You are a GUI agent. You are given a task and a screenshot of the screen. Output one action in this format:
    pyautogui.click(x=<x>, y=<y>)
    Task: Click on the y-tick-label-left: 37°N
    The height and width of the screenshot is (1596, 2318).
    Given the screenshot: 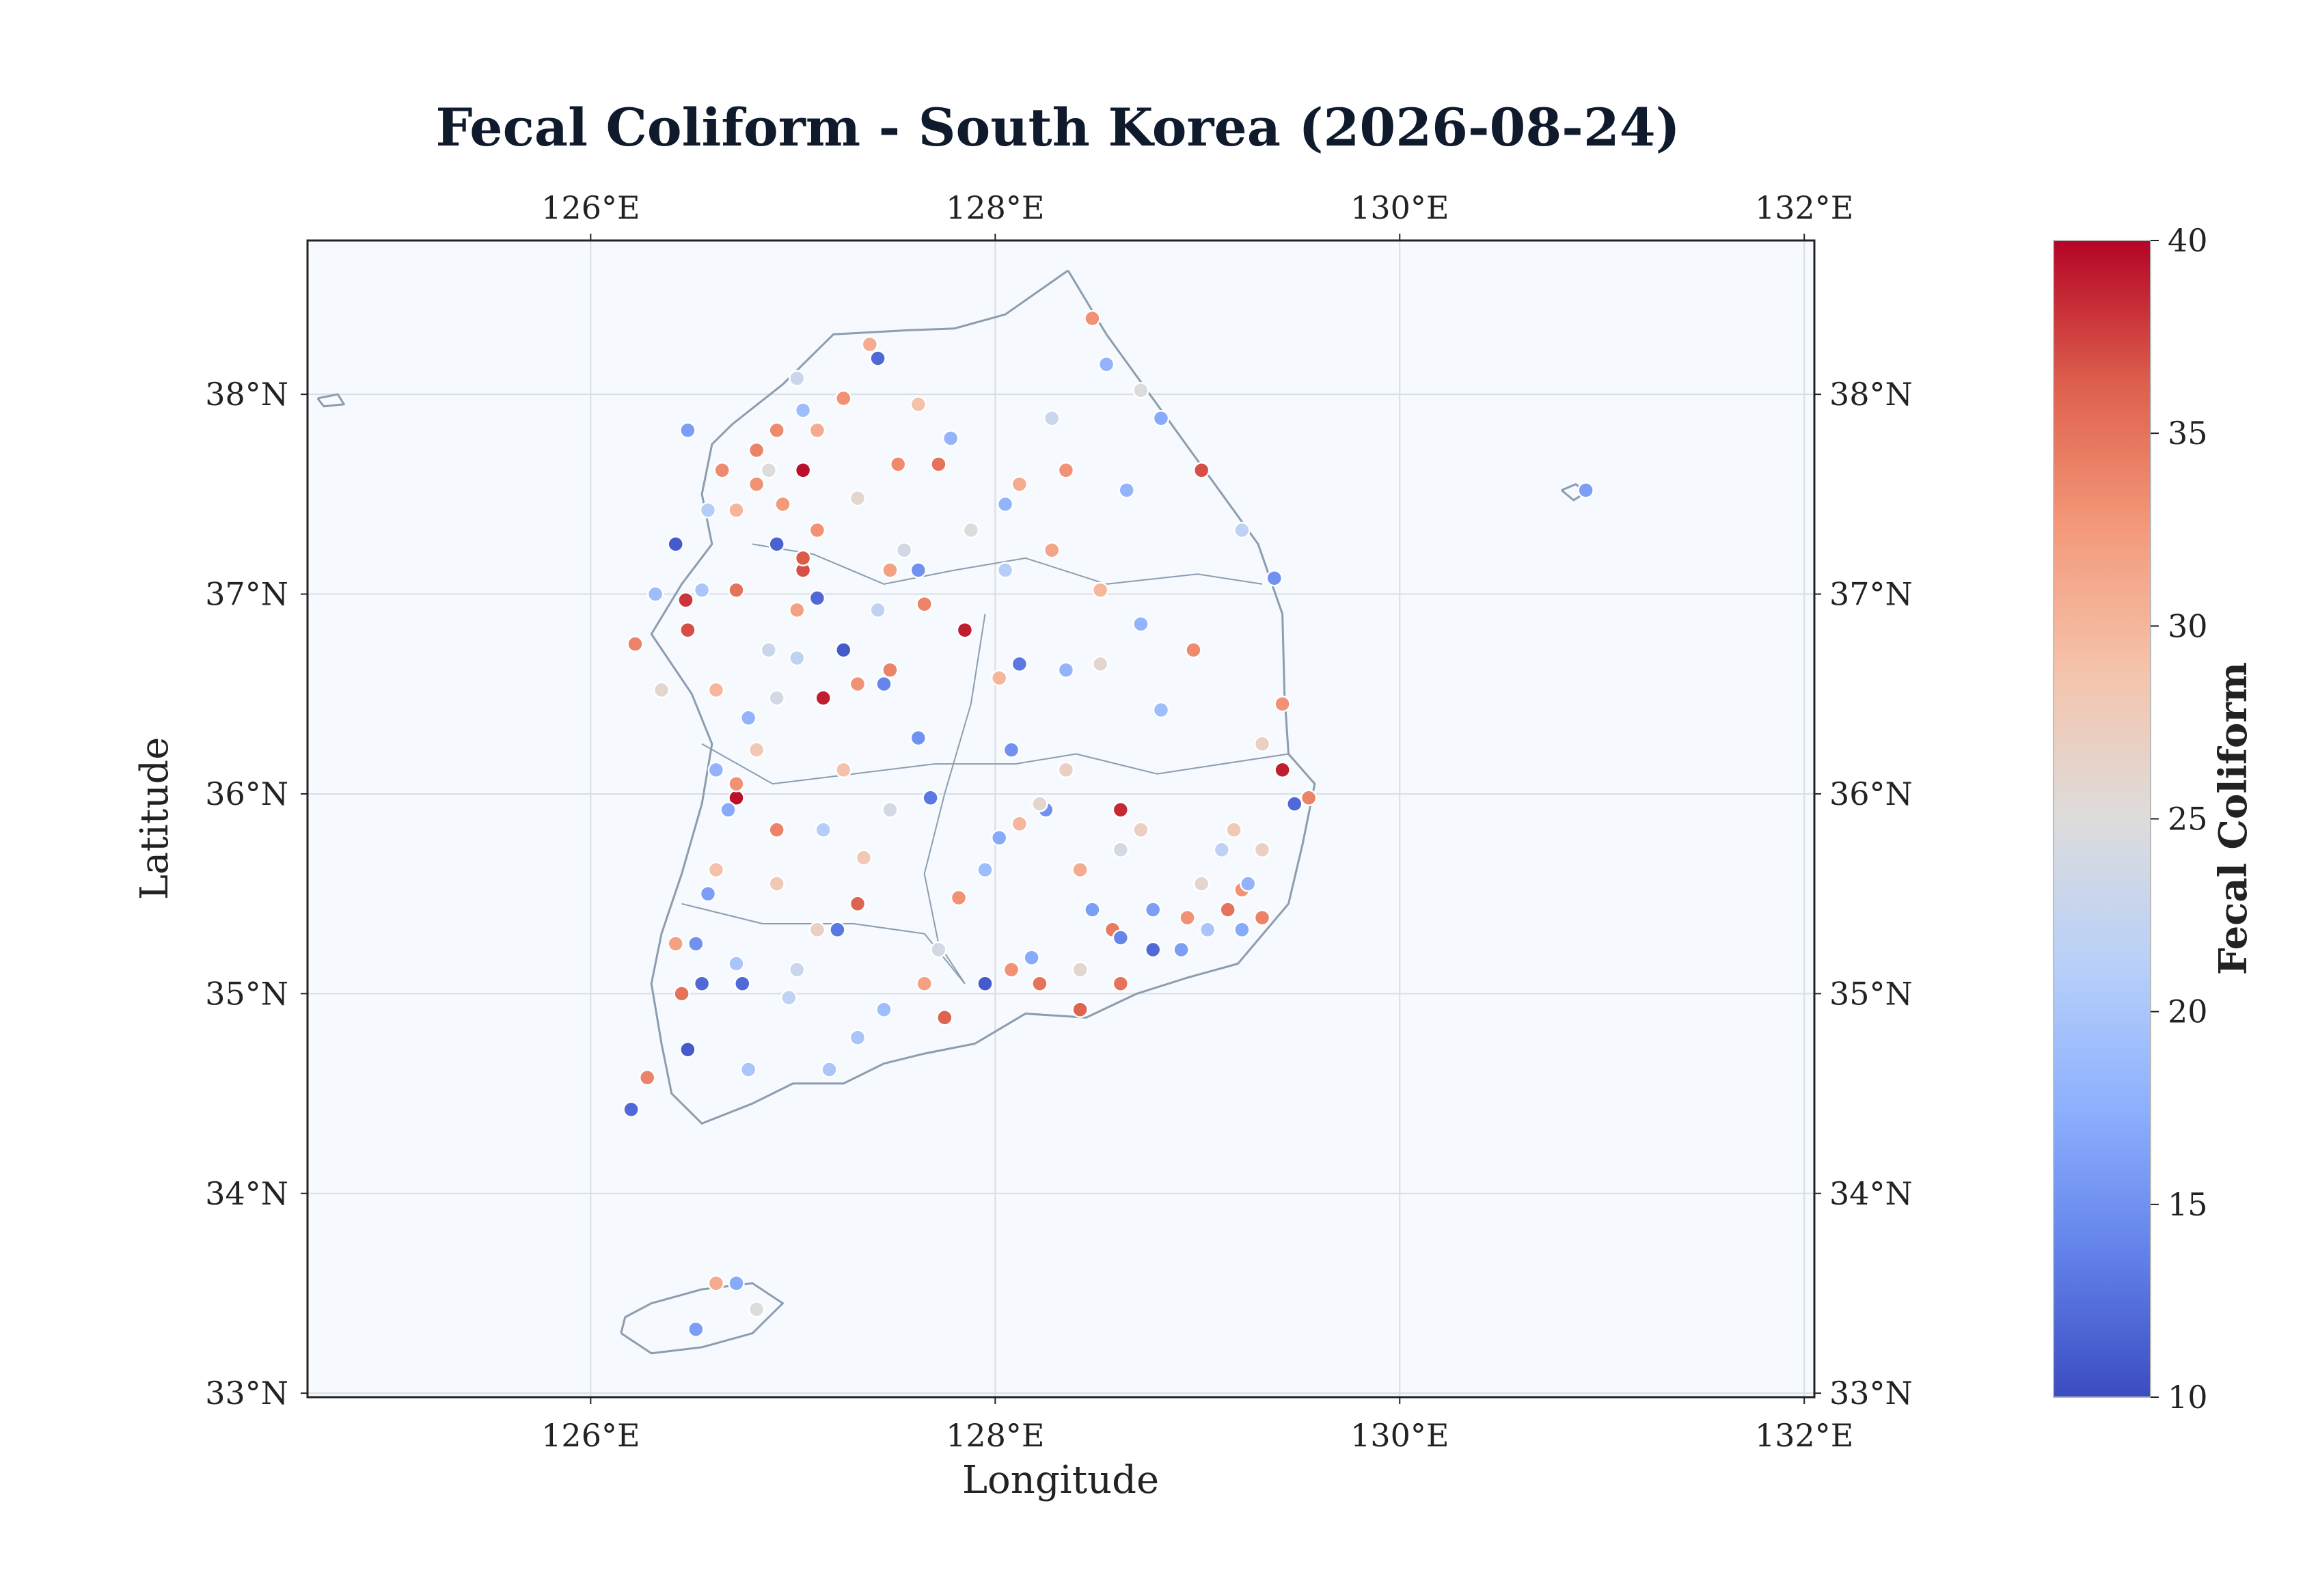 What is the action you would take?
    pyautogui.click(x=246, y=594)
    